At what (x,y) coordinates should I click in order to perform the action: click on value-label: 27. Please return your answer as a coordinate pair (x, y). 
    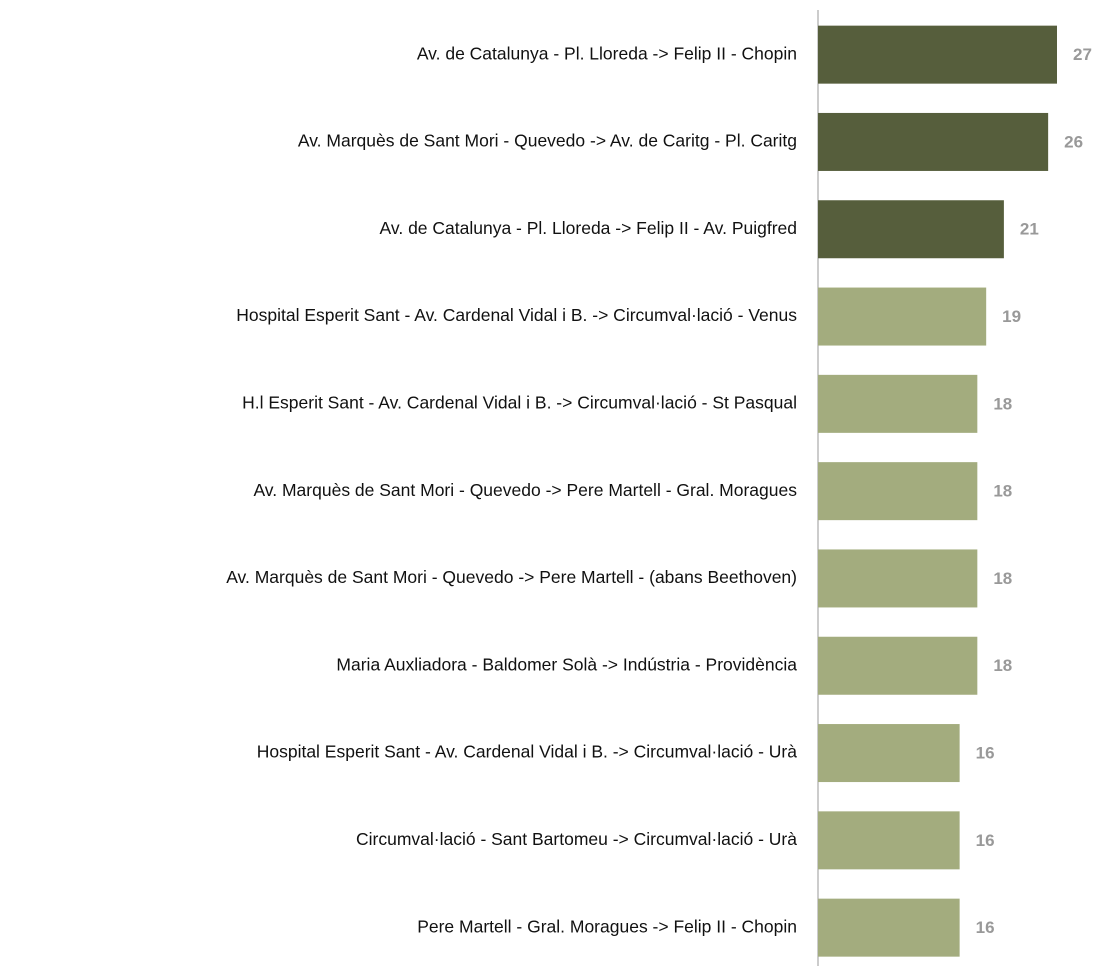
    Looking at the image, I should click on (1082, 54).